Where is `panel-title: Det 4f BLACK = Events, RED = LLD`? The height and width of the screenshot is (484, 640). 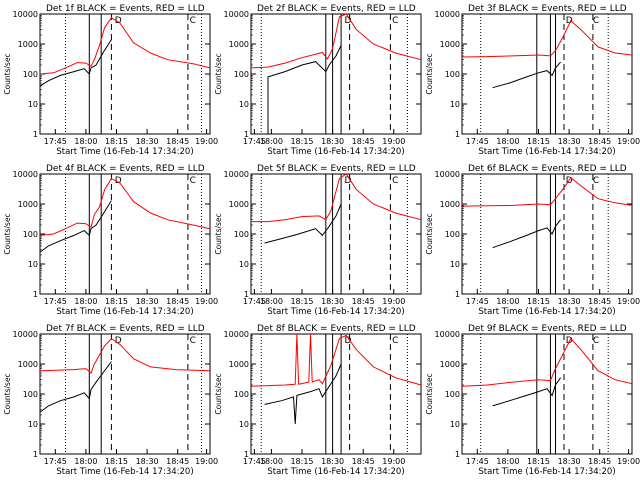 panel-title: Det 4f BLACK = Events, RED = LLD is located at coordinates (125, 169).